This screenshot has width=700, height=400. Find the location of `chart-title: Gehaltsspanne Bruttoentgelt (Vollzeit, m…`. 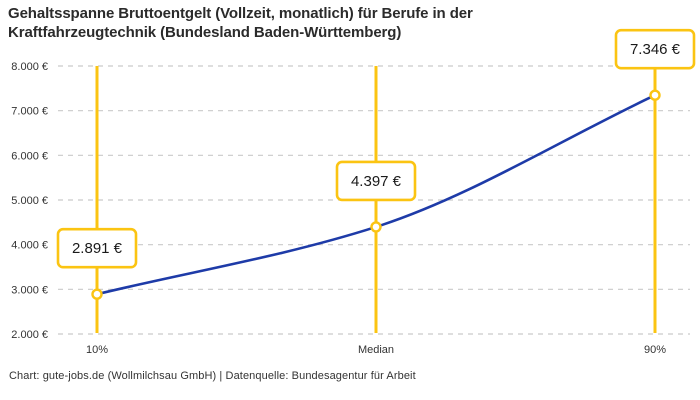

chart-title: Gehaltsspanne Bruttoentgelt (Vollzeit, m… is located at coordinates (240, 23).